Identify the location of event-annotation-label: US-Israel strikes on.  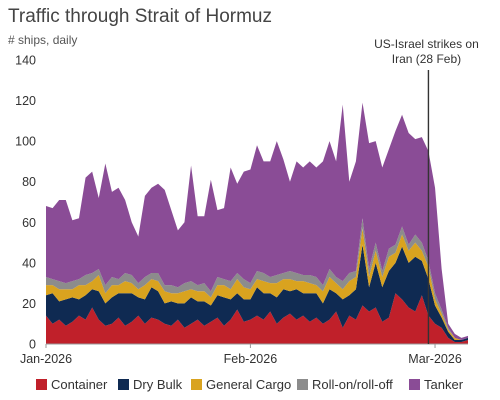
(426, 44).